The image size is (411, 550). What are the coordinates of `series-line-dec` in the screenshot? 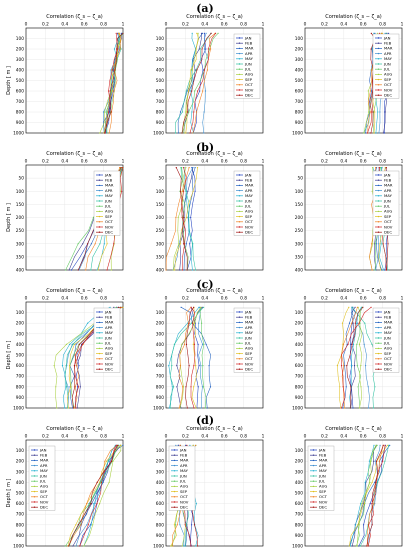 It's located at (114, 83).